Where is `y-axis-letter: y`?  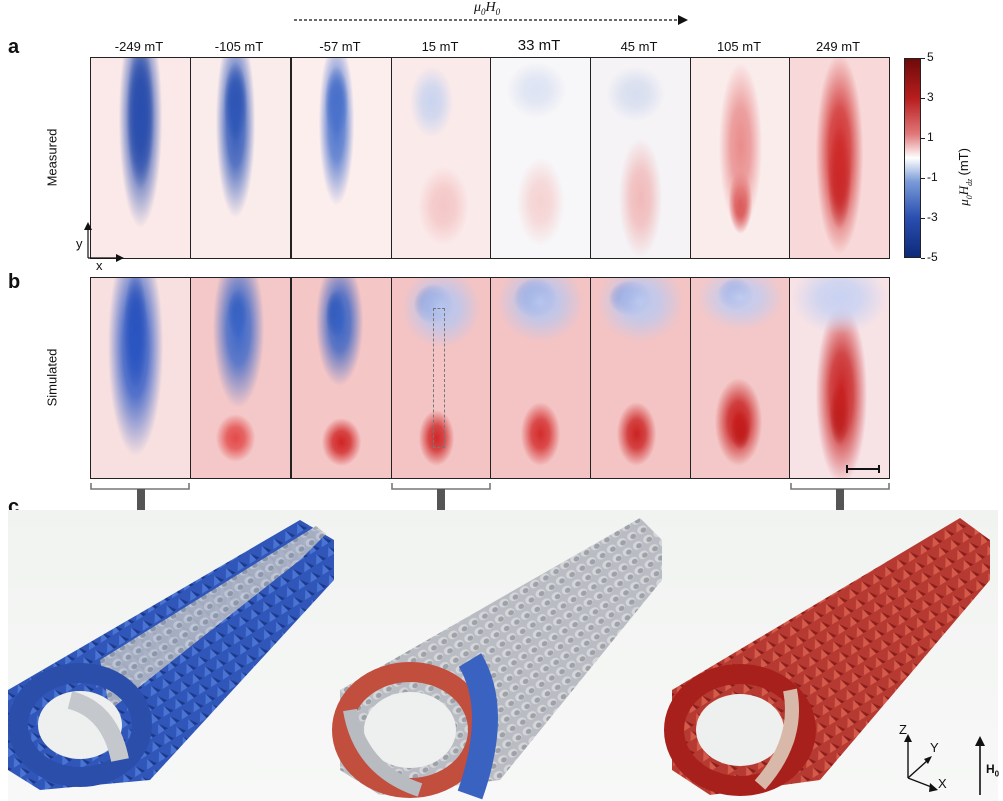 y-axis-letter: y is located at coordinates (79, 243).